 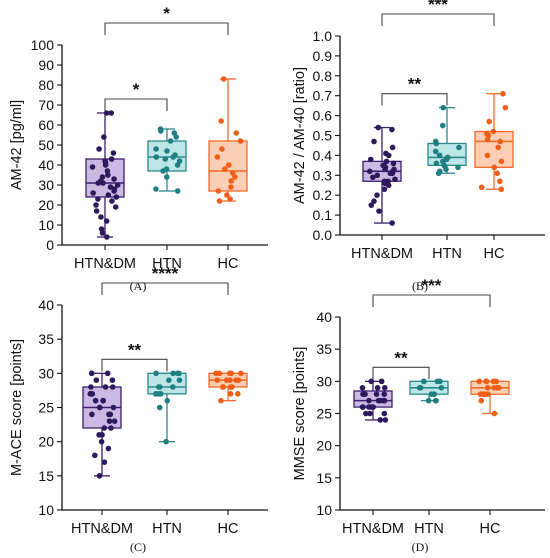 What do you see at coordinates (167, 529) in the screenshot?
I see `x-category-label: HTN` at bounding box center [167, 529].